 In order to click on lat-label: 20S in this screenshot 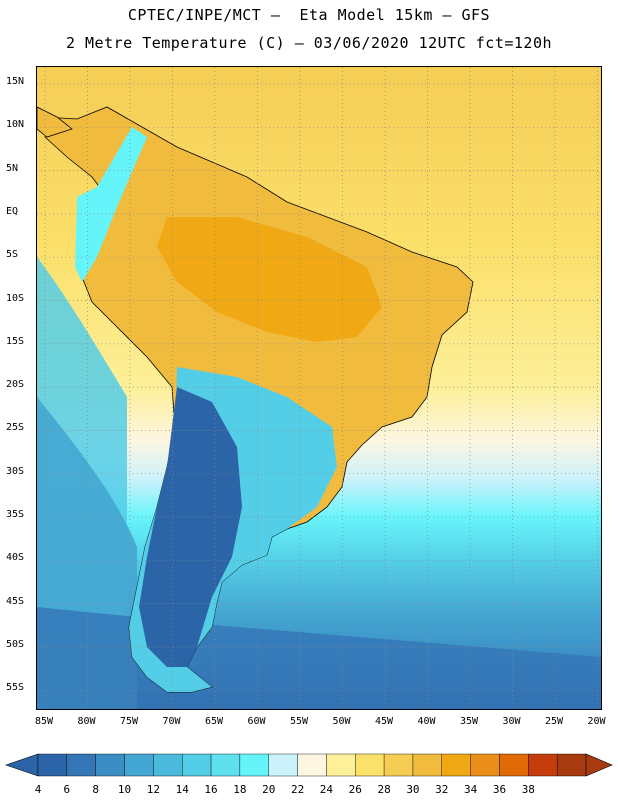, I will do `click(15, 385)`.